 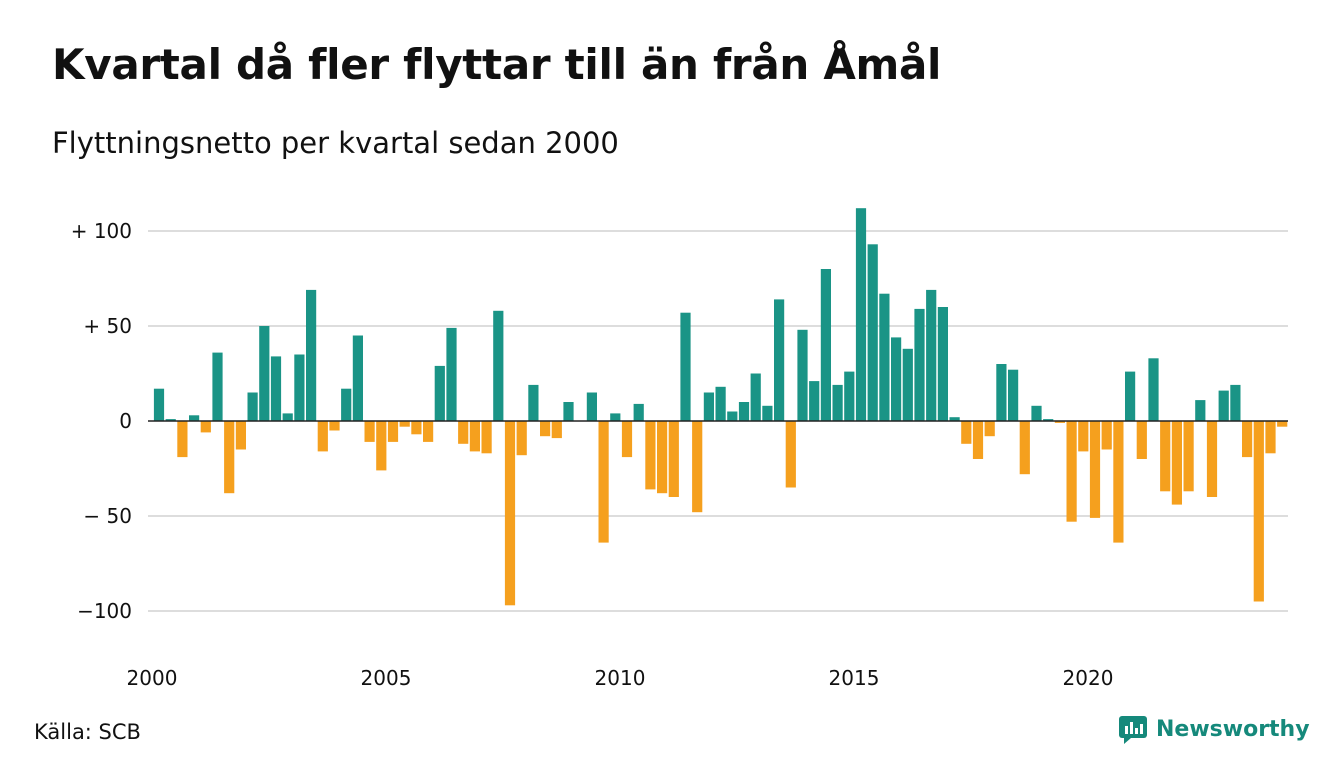 What do you see at coordinates (107, 516) in the screenshot?
I see `y-tick-label: − 50` at bounding box center [107, 516].